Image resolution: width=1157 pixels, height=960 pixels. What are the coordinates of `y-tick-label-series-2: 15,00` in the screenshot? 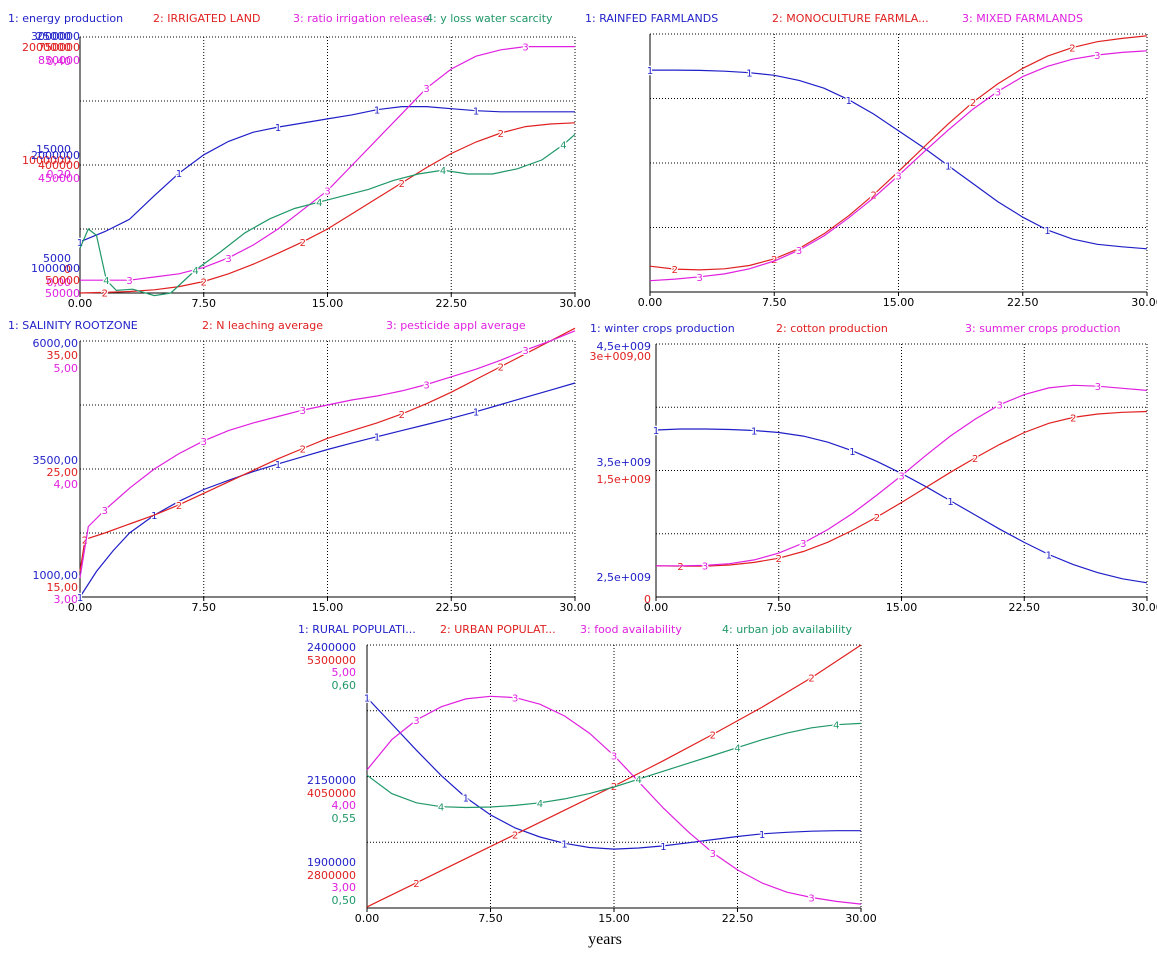 It's located at (63, 587).